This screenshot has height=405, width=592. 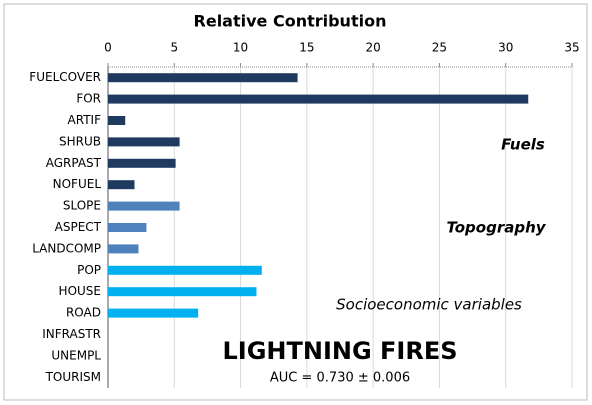 What do you see at coordinates (80, 141) in the screenshot?
I see `y-tick-label: SHRUB` at bounding box center [80, 141].